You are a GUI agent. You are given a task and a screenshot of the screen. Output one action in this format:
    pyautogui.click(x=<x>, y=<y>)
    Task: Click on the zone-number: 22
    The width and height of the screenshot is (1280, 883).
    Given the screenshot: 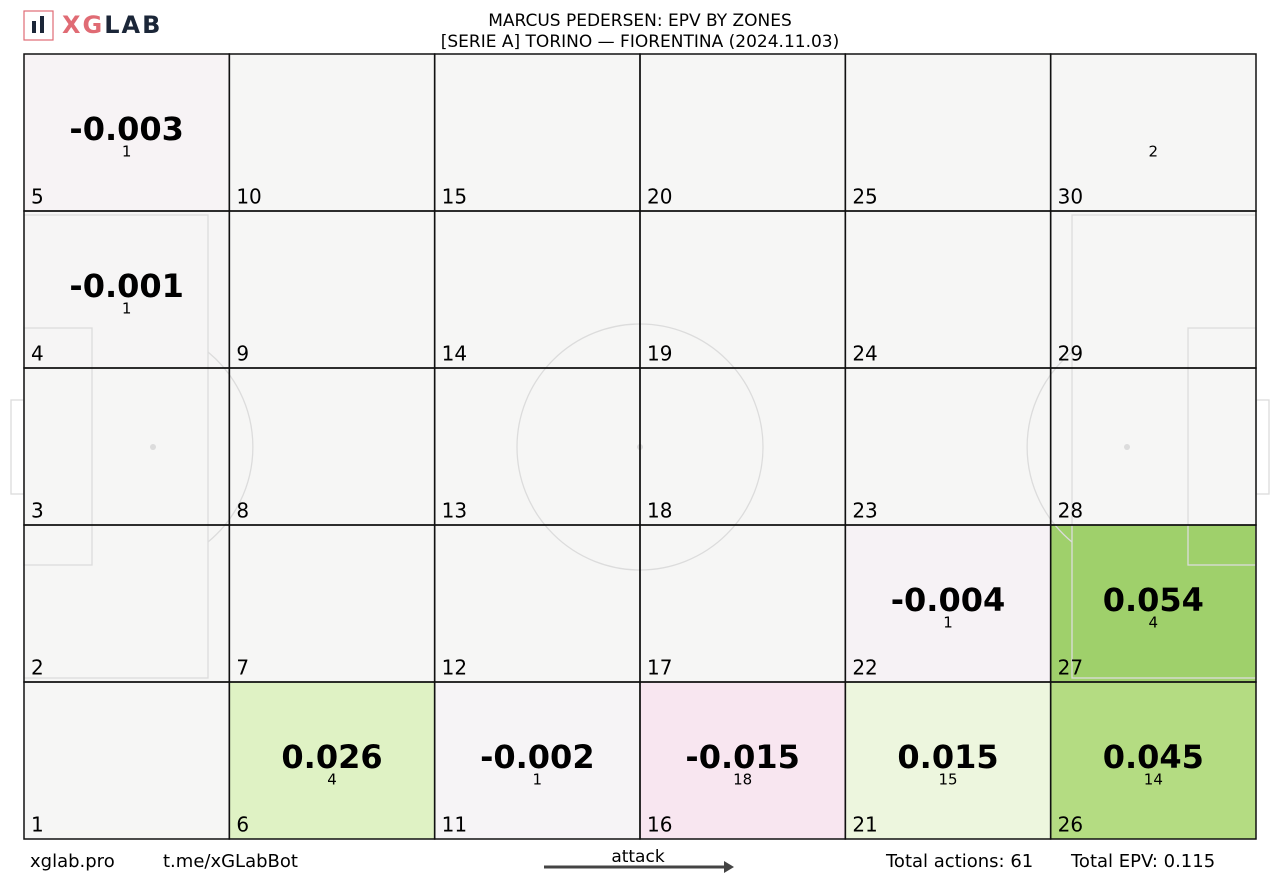 What is the action you would take?
    pyautogui.click(x=864, y=668)
    